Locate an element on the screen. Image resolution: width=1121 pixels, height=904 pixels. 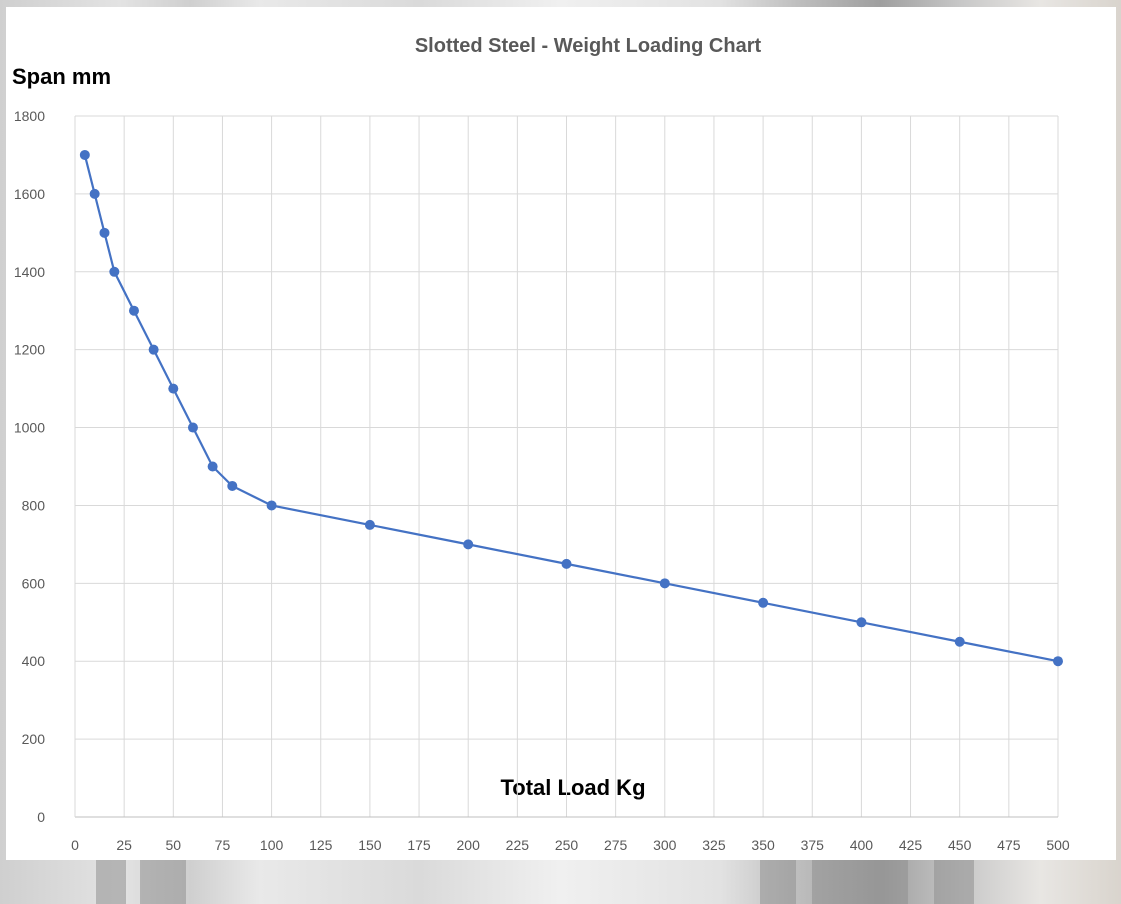
x-tick-label: 25 is located at coordinates (124, 845).